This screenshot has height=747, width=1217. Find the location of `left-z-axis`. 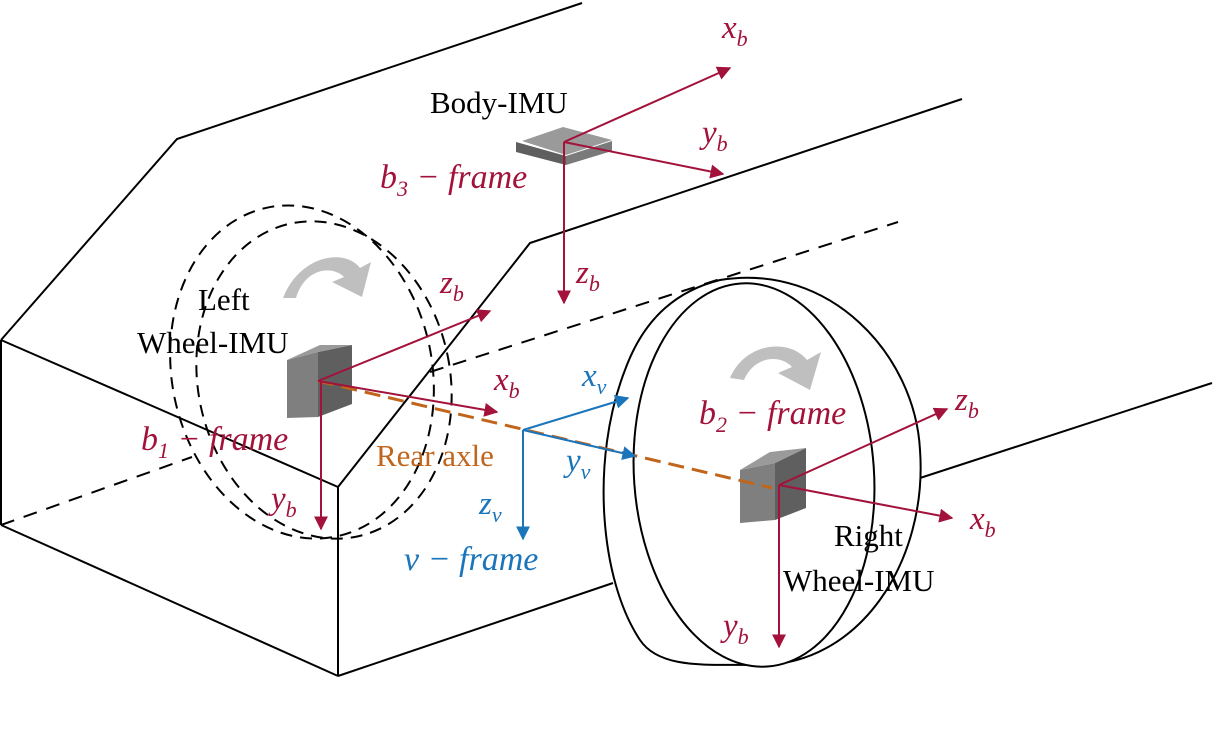

left-z-axis is located at coordinates (404, 345).